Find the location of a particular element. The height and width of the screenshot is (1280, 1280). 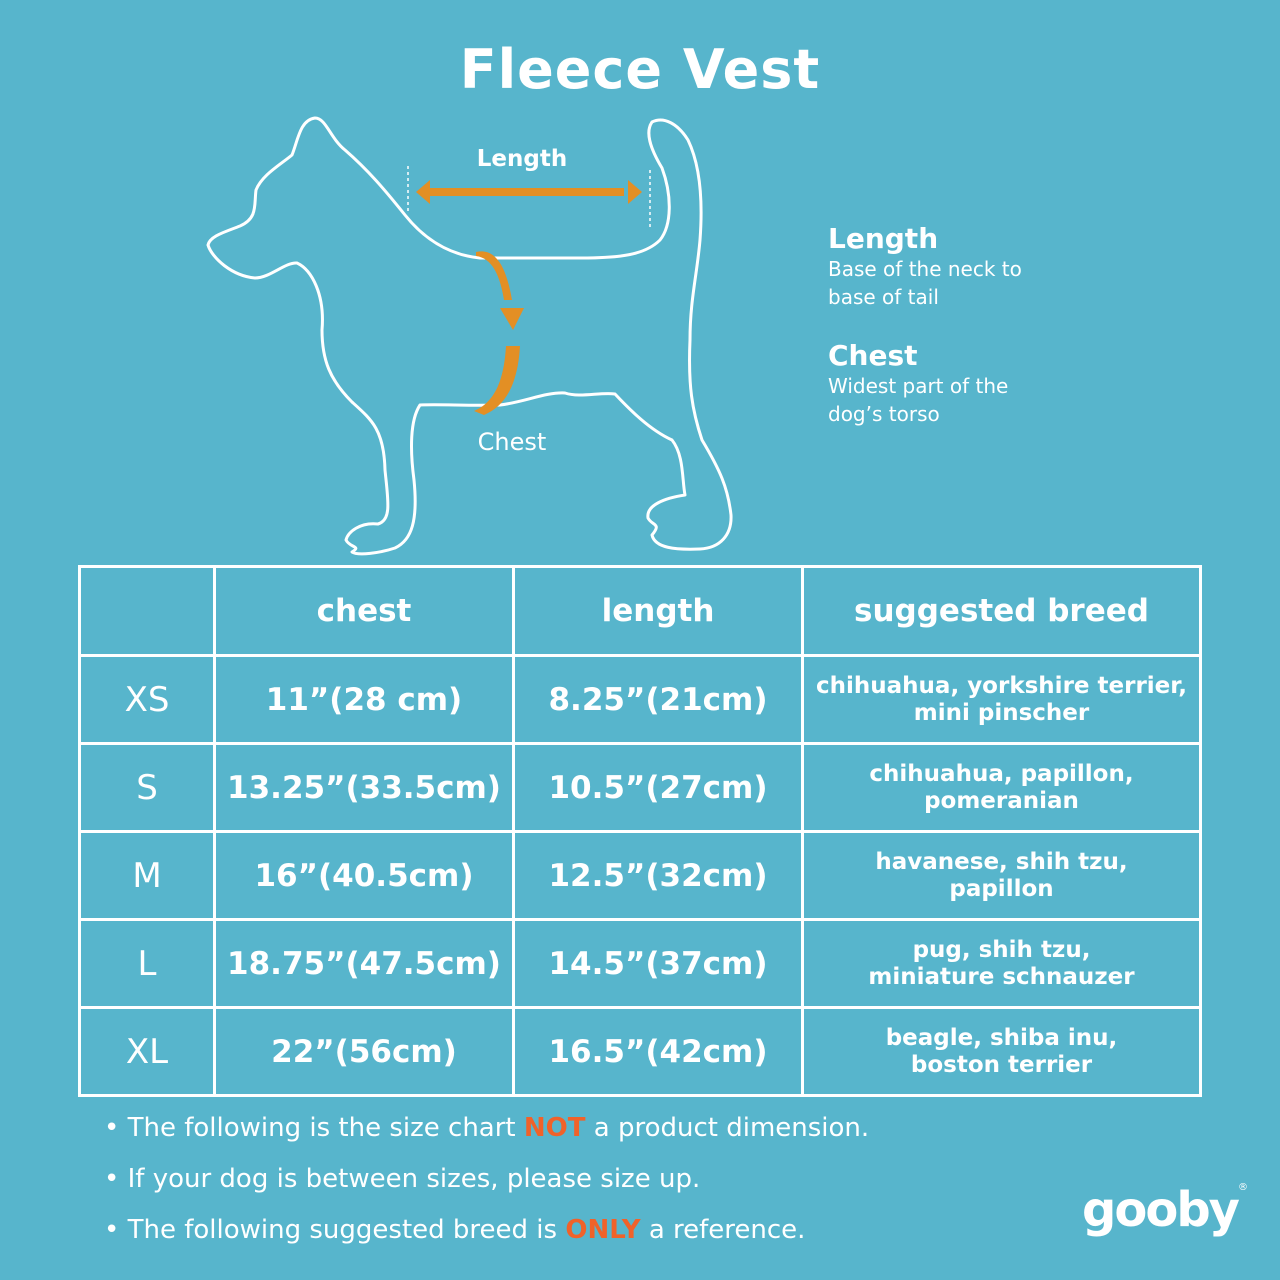

breed-line: pomeranian is located at coordinates (1001, 800).